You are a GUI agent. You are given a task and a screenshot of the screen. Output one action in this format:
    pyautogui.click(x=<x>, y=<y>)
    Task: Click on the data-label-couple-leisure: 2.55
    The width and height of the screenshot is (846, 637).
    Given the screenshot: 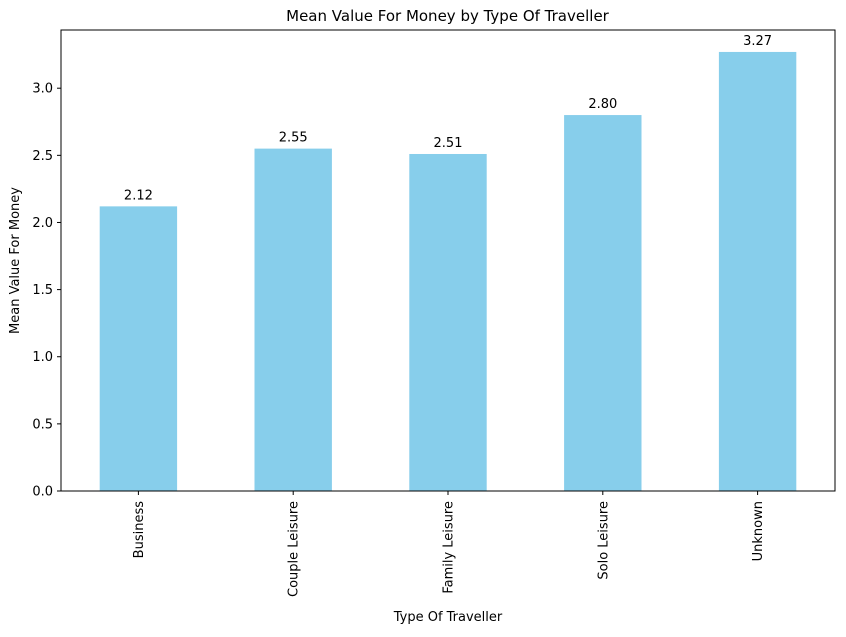 What is the action you would take?
    pyautogui.click(x=293, y=138)
    